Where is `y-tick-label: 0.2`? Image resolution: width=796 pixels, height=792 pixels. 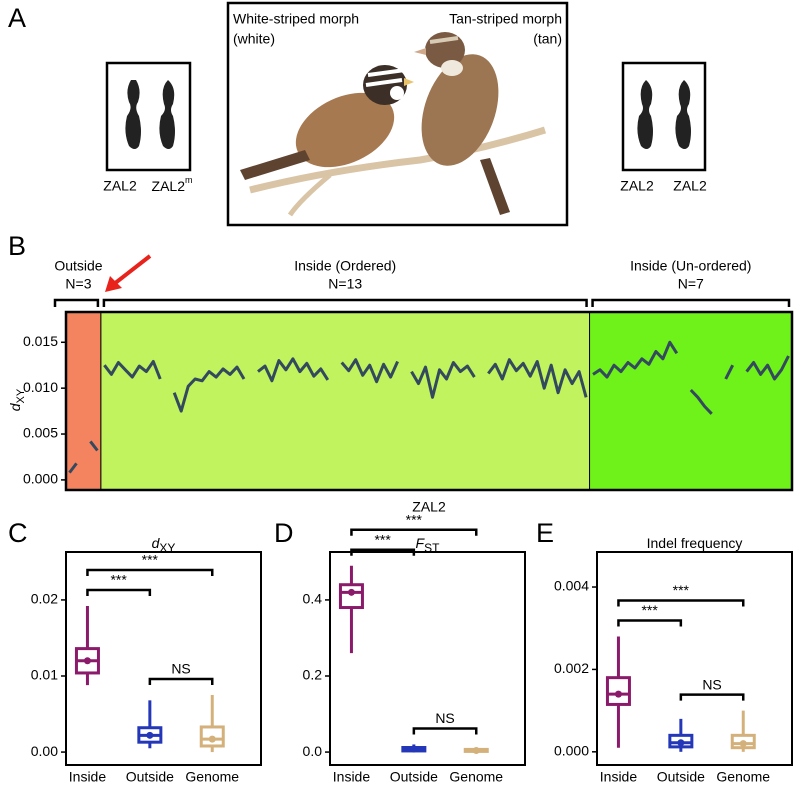
y-tick-label: 0.2 is located at coordinates (313, 675).